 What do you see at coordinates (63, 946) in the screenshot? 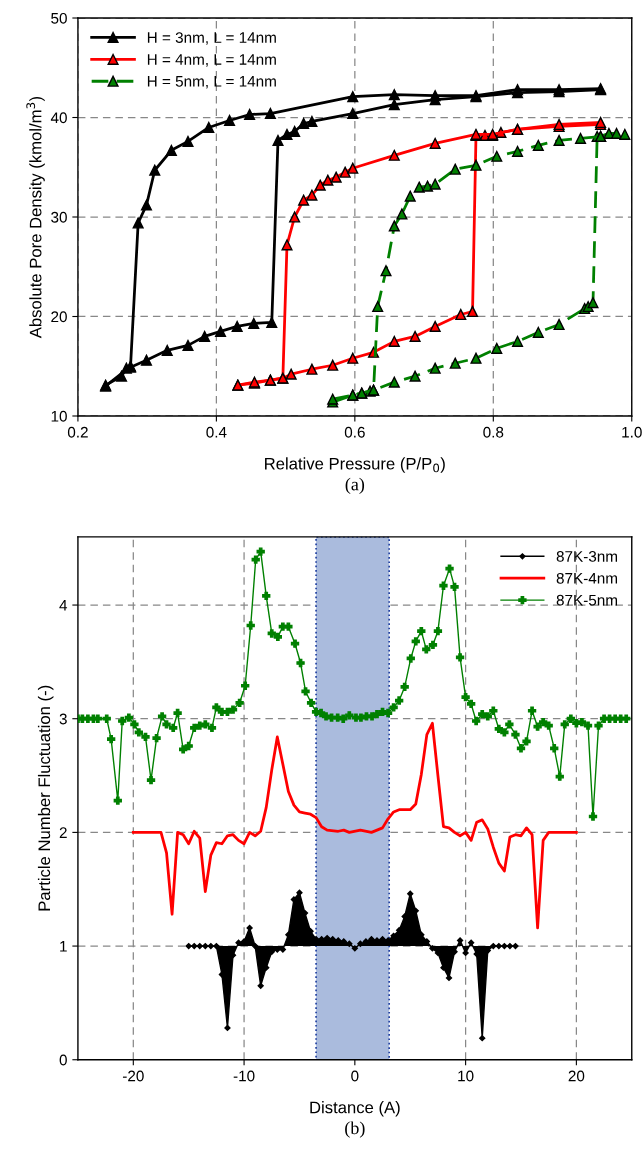
I see `y-tick-label: 1` at bounding box center [63, 946].